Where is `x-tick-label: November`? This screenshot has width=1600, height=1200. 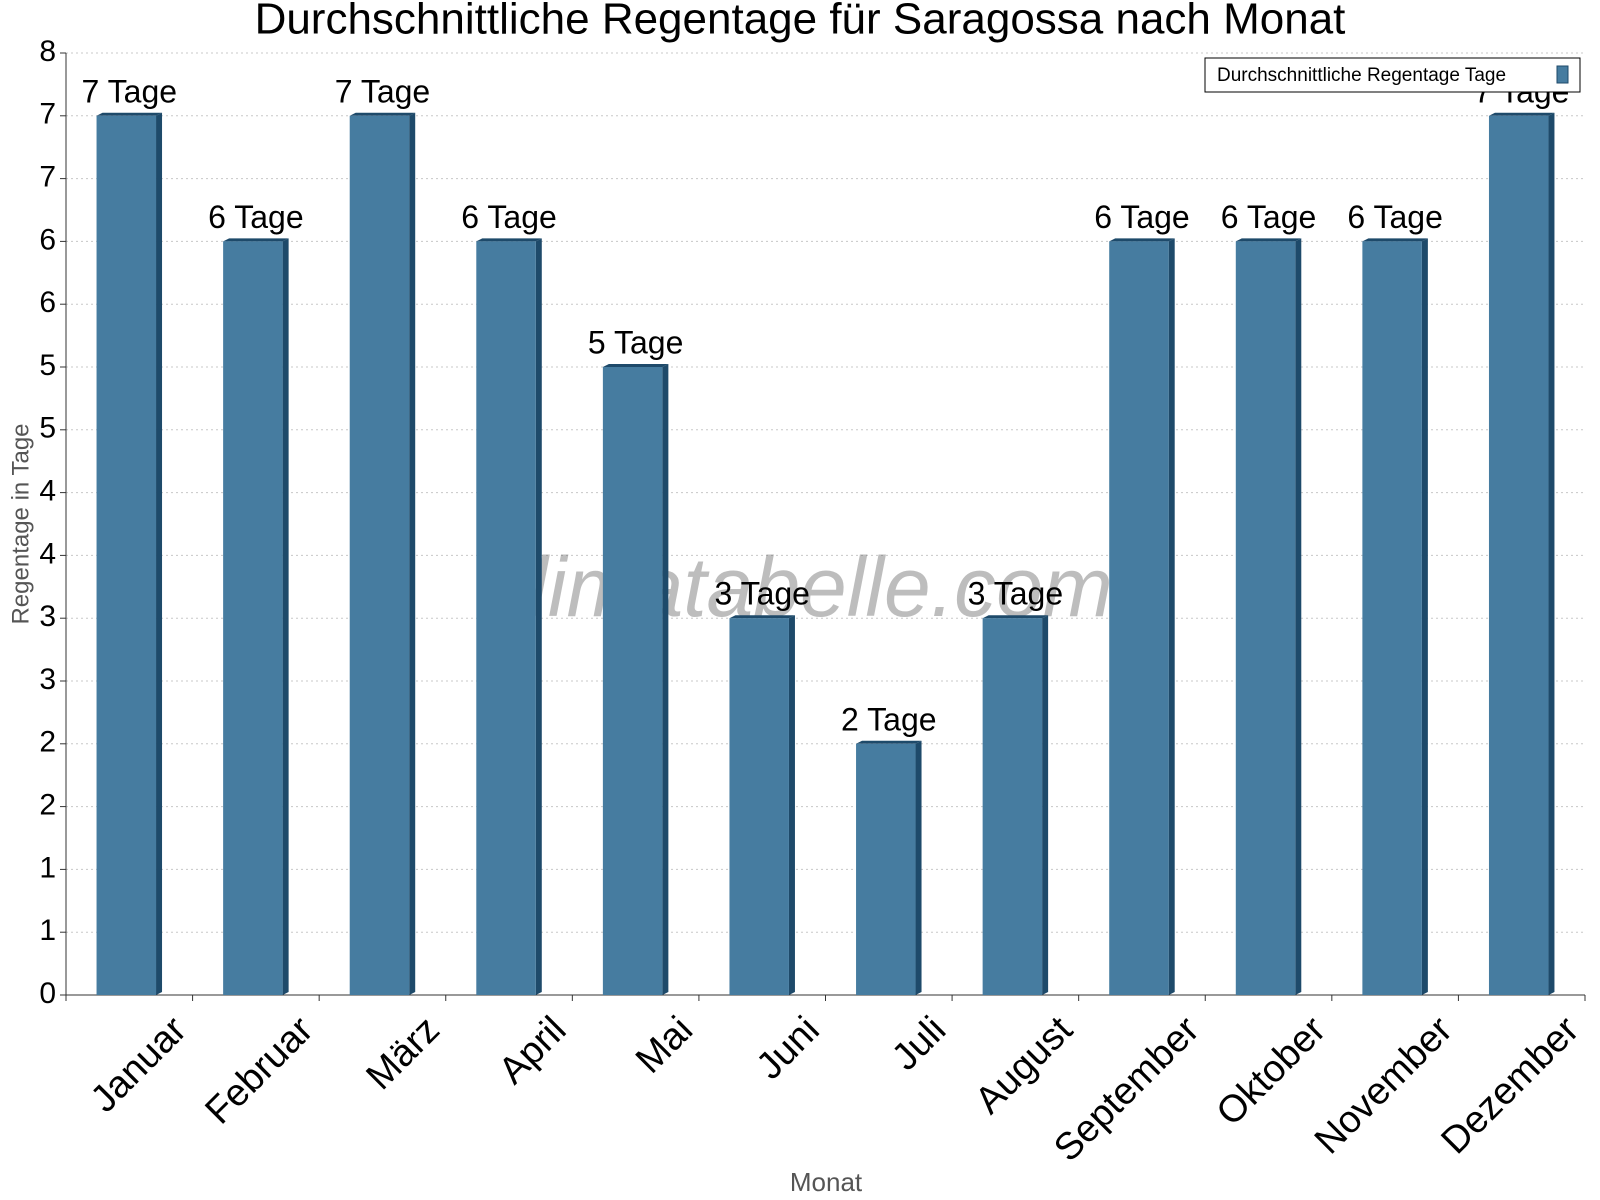
x-tick-label: November is located at coordinates (1384, 1086).